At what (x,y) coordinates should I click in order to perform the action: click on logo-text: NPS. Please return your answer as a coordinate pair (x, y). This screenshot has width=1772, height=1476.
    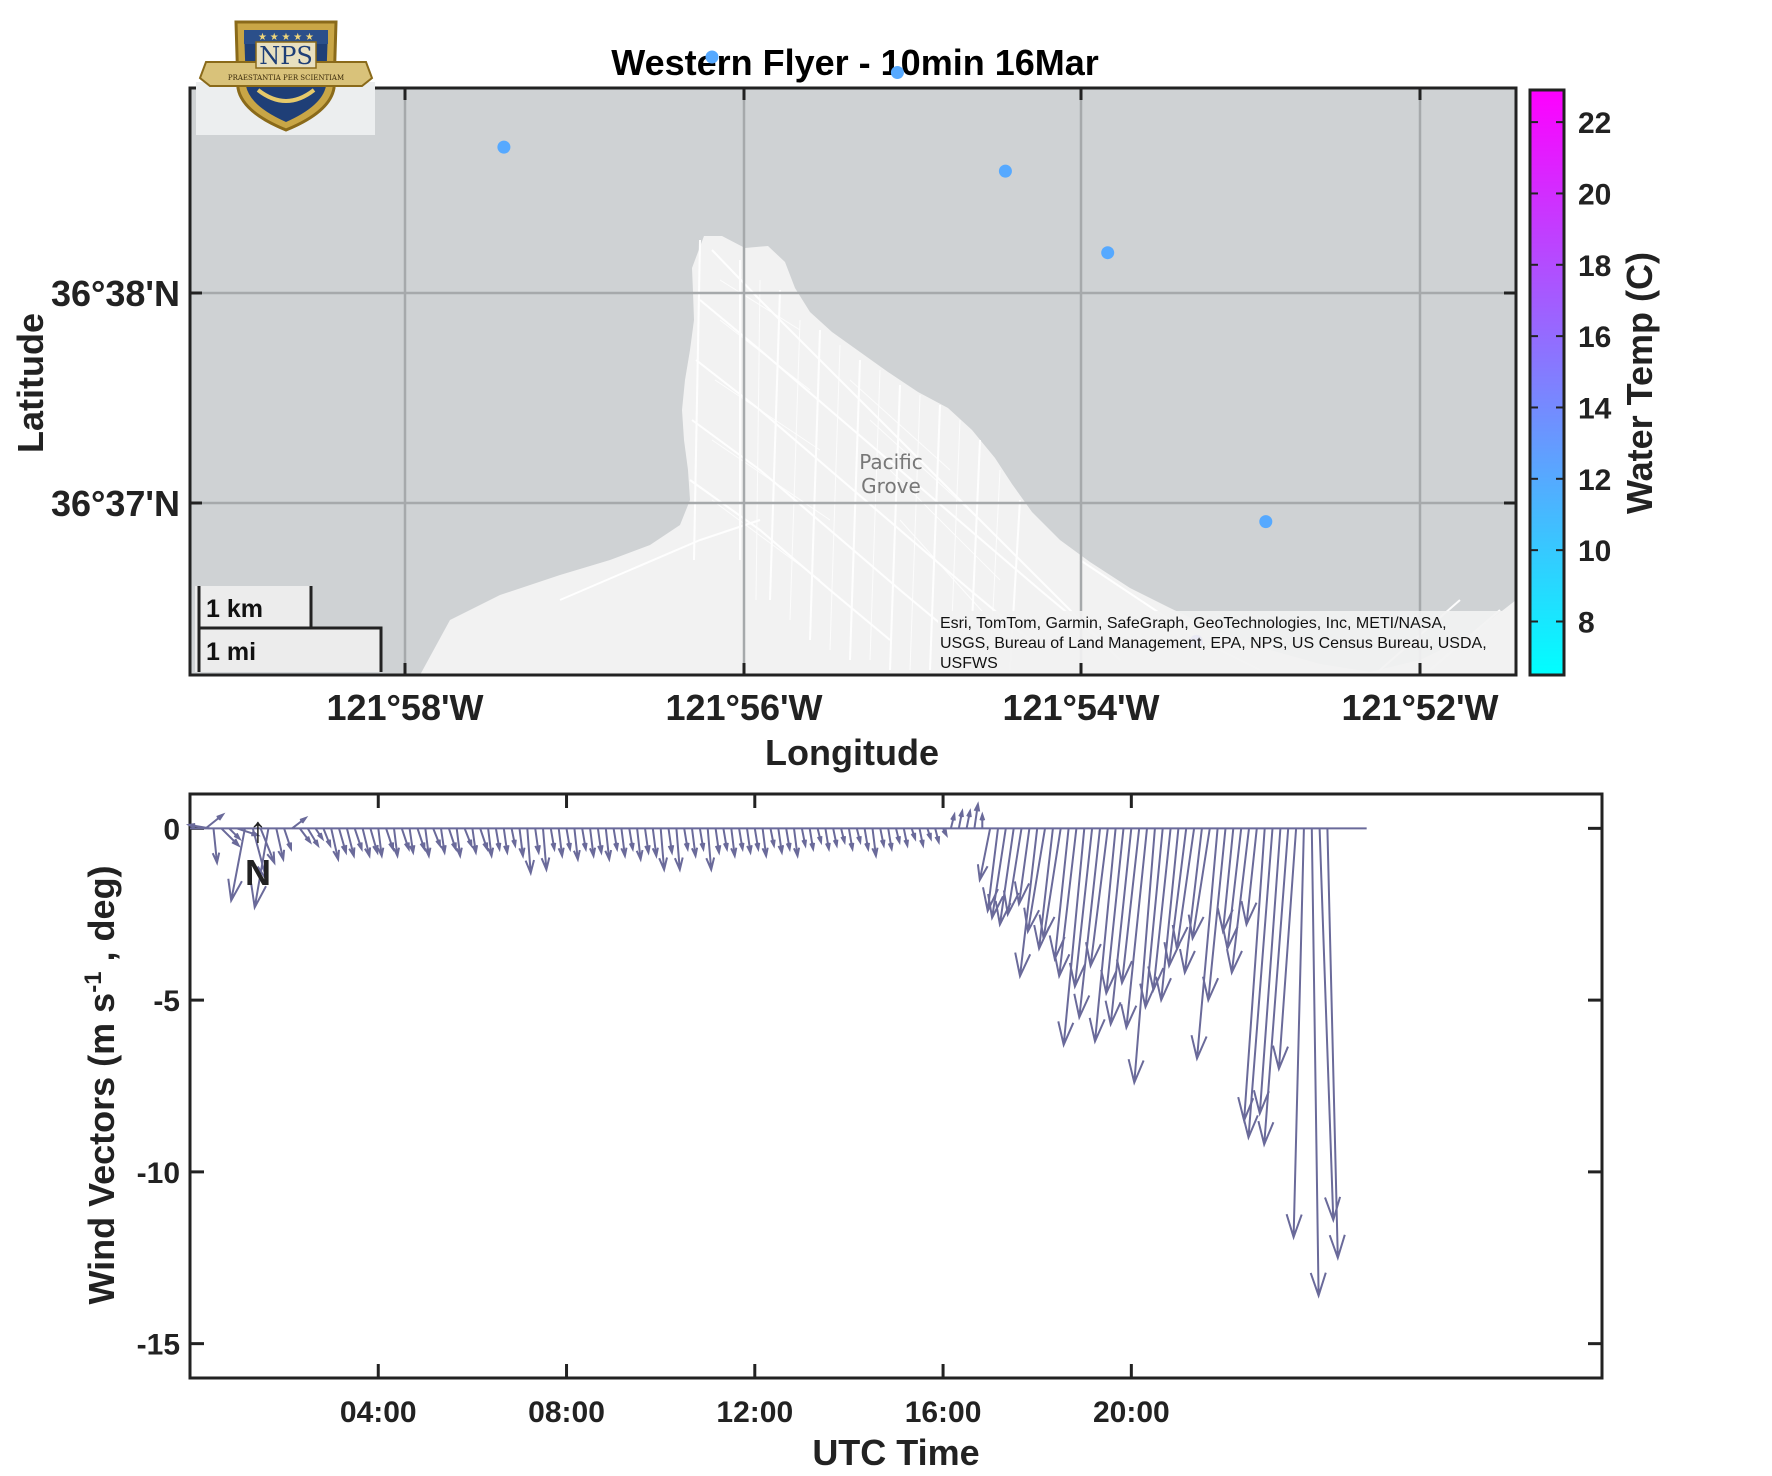
    Looking at the image, I should click on (286, 56).